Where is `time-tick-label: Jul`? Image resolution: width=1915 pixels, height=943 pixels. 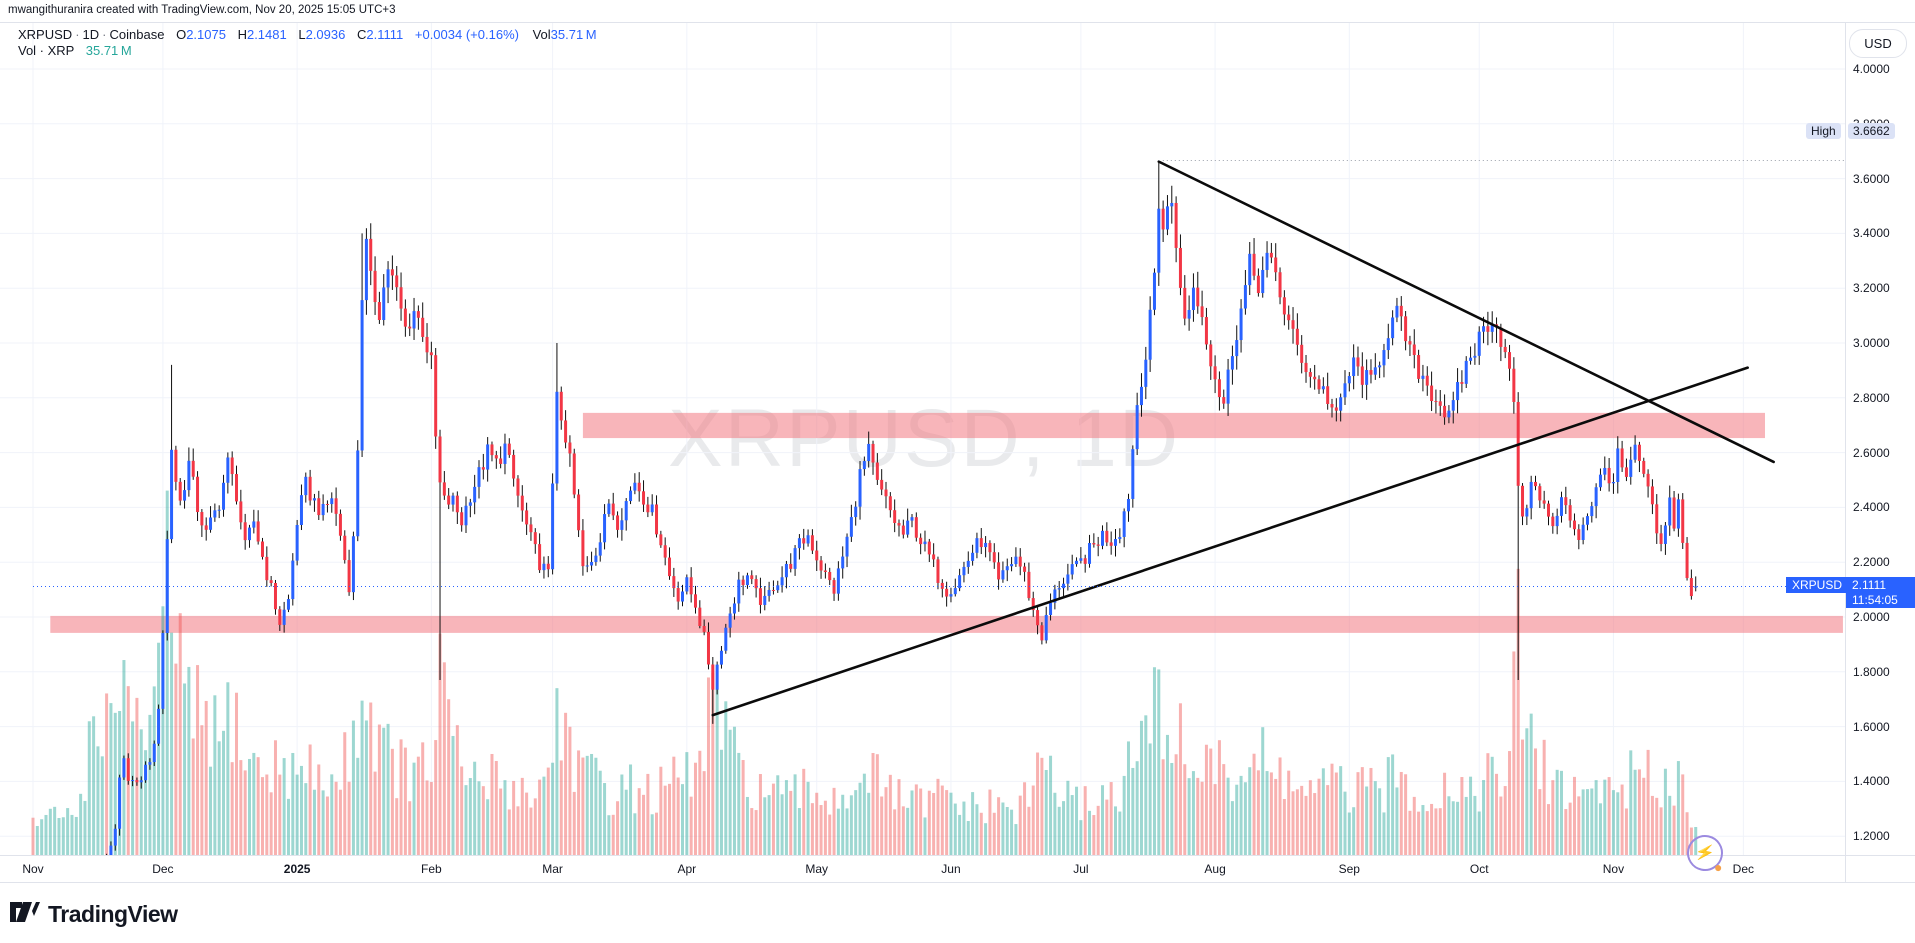
time-tick-label: Jul is located at coordinates (1081, 869).